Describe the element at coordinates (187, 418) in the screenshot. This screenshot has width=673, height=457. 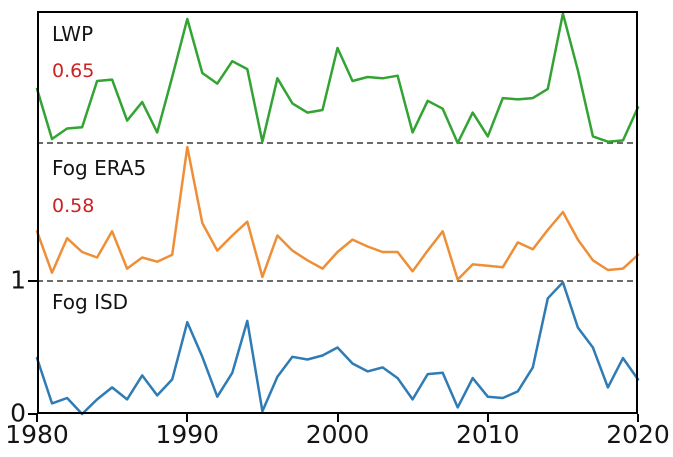
I see `x-tick-mark-1990` at that location.